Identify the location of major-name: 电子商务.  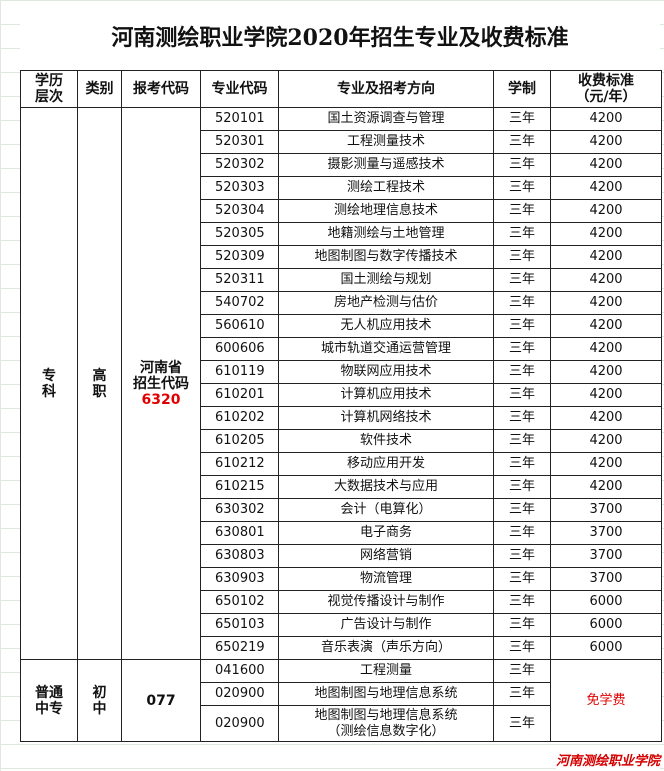
(386, 533).